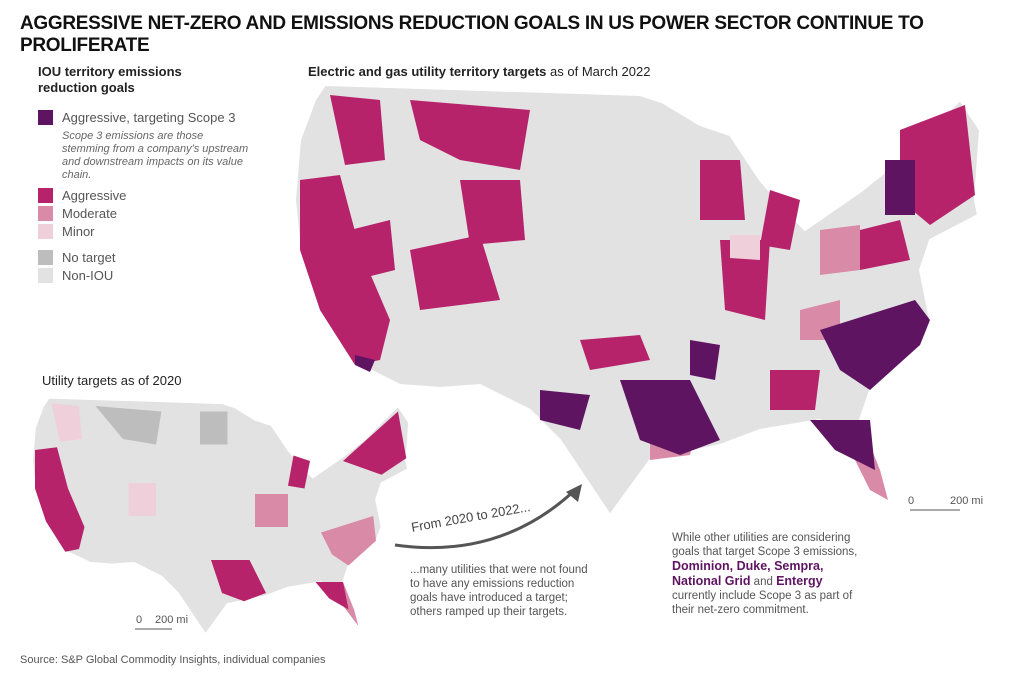  I want to click on scope3-company-entergy: Entergy, so click(799, 581).